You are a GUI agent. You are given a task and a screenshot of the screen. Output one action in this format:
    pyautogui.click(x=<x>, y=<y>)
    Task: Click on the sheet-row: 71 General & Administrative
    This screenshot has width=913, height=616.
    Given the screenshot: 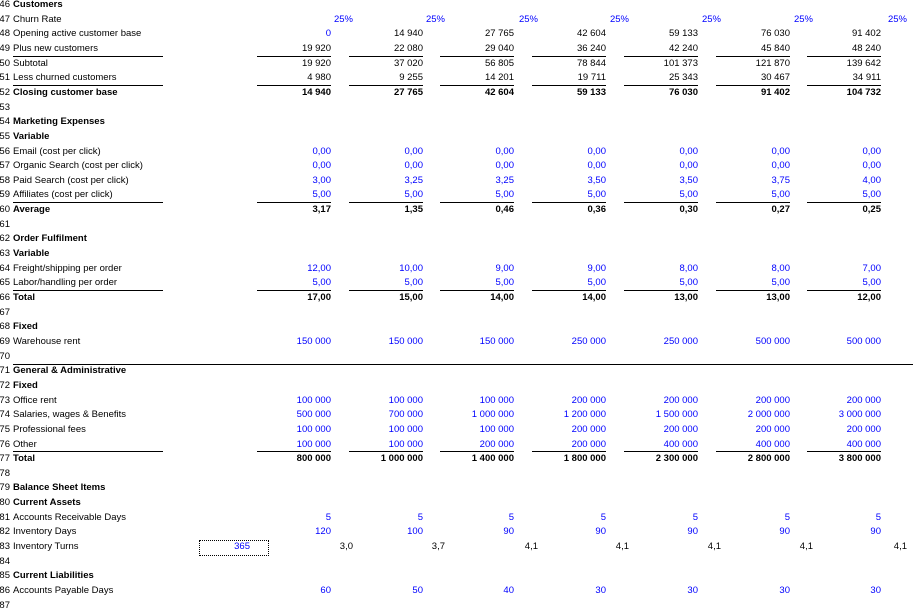 What is the action you would take?
    pyautogui.click(x=456, y=371)
    